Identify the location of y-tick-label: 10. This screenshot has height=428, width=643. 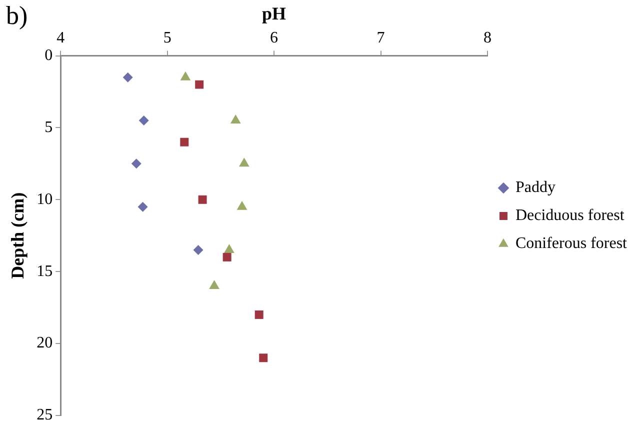
(44, 199).